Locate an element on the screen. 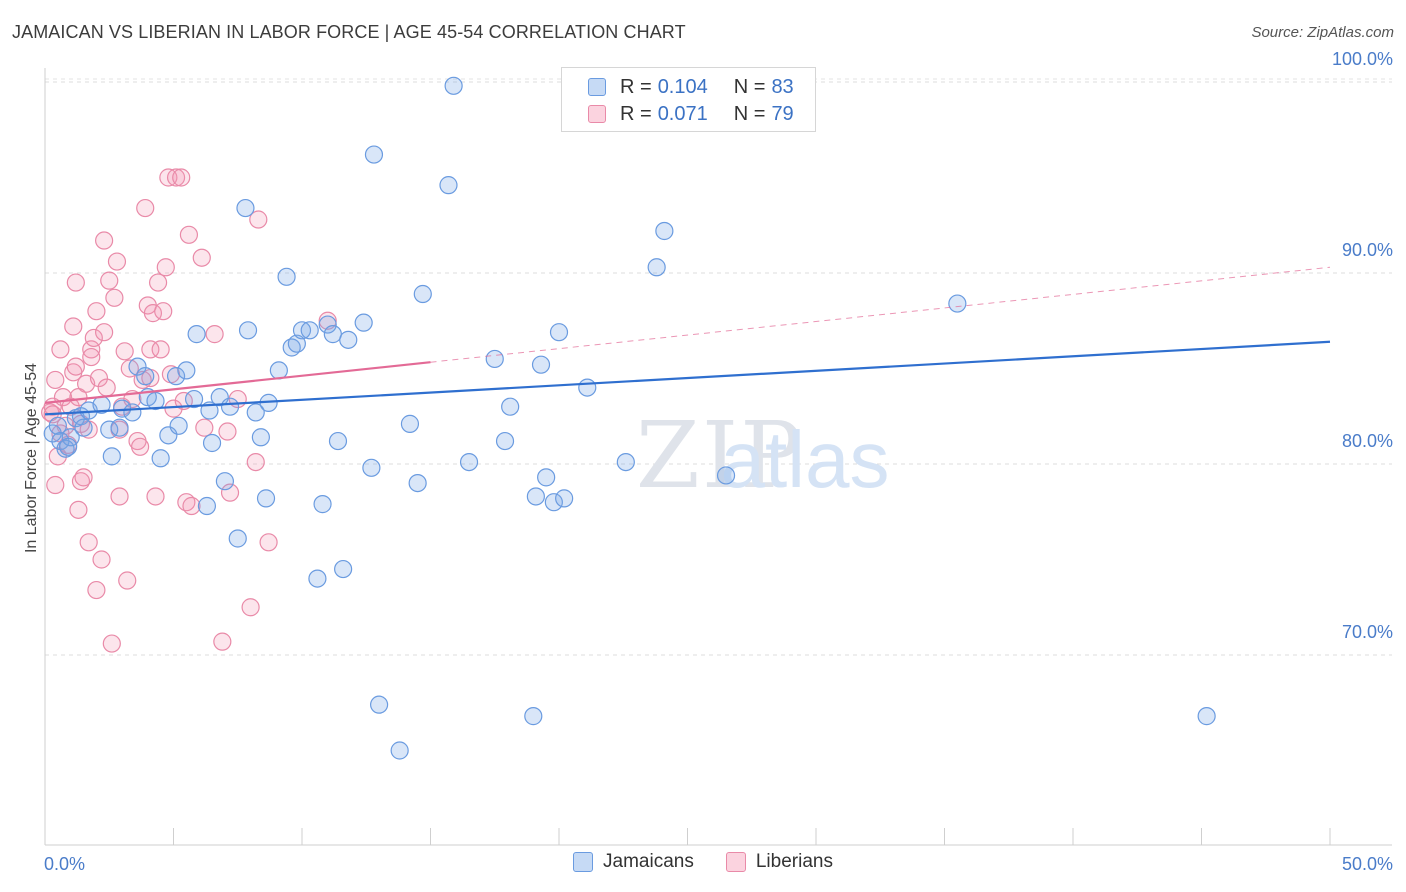 The image size is (1406, 892). legend-r-value: 0.071 is located at coordinates (682, 113).